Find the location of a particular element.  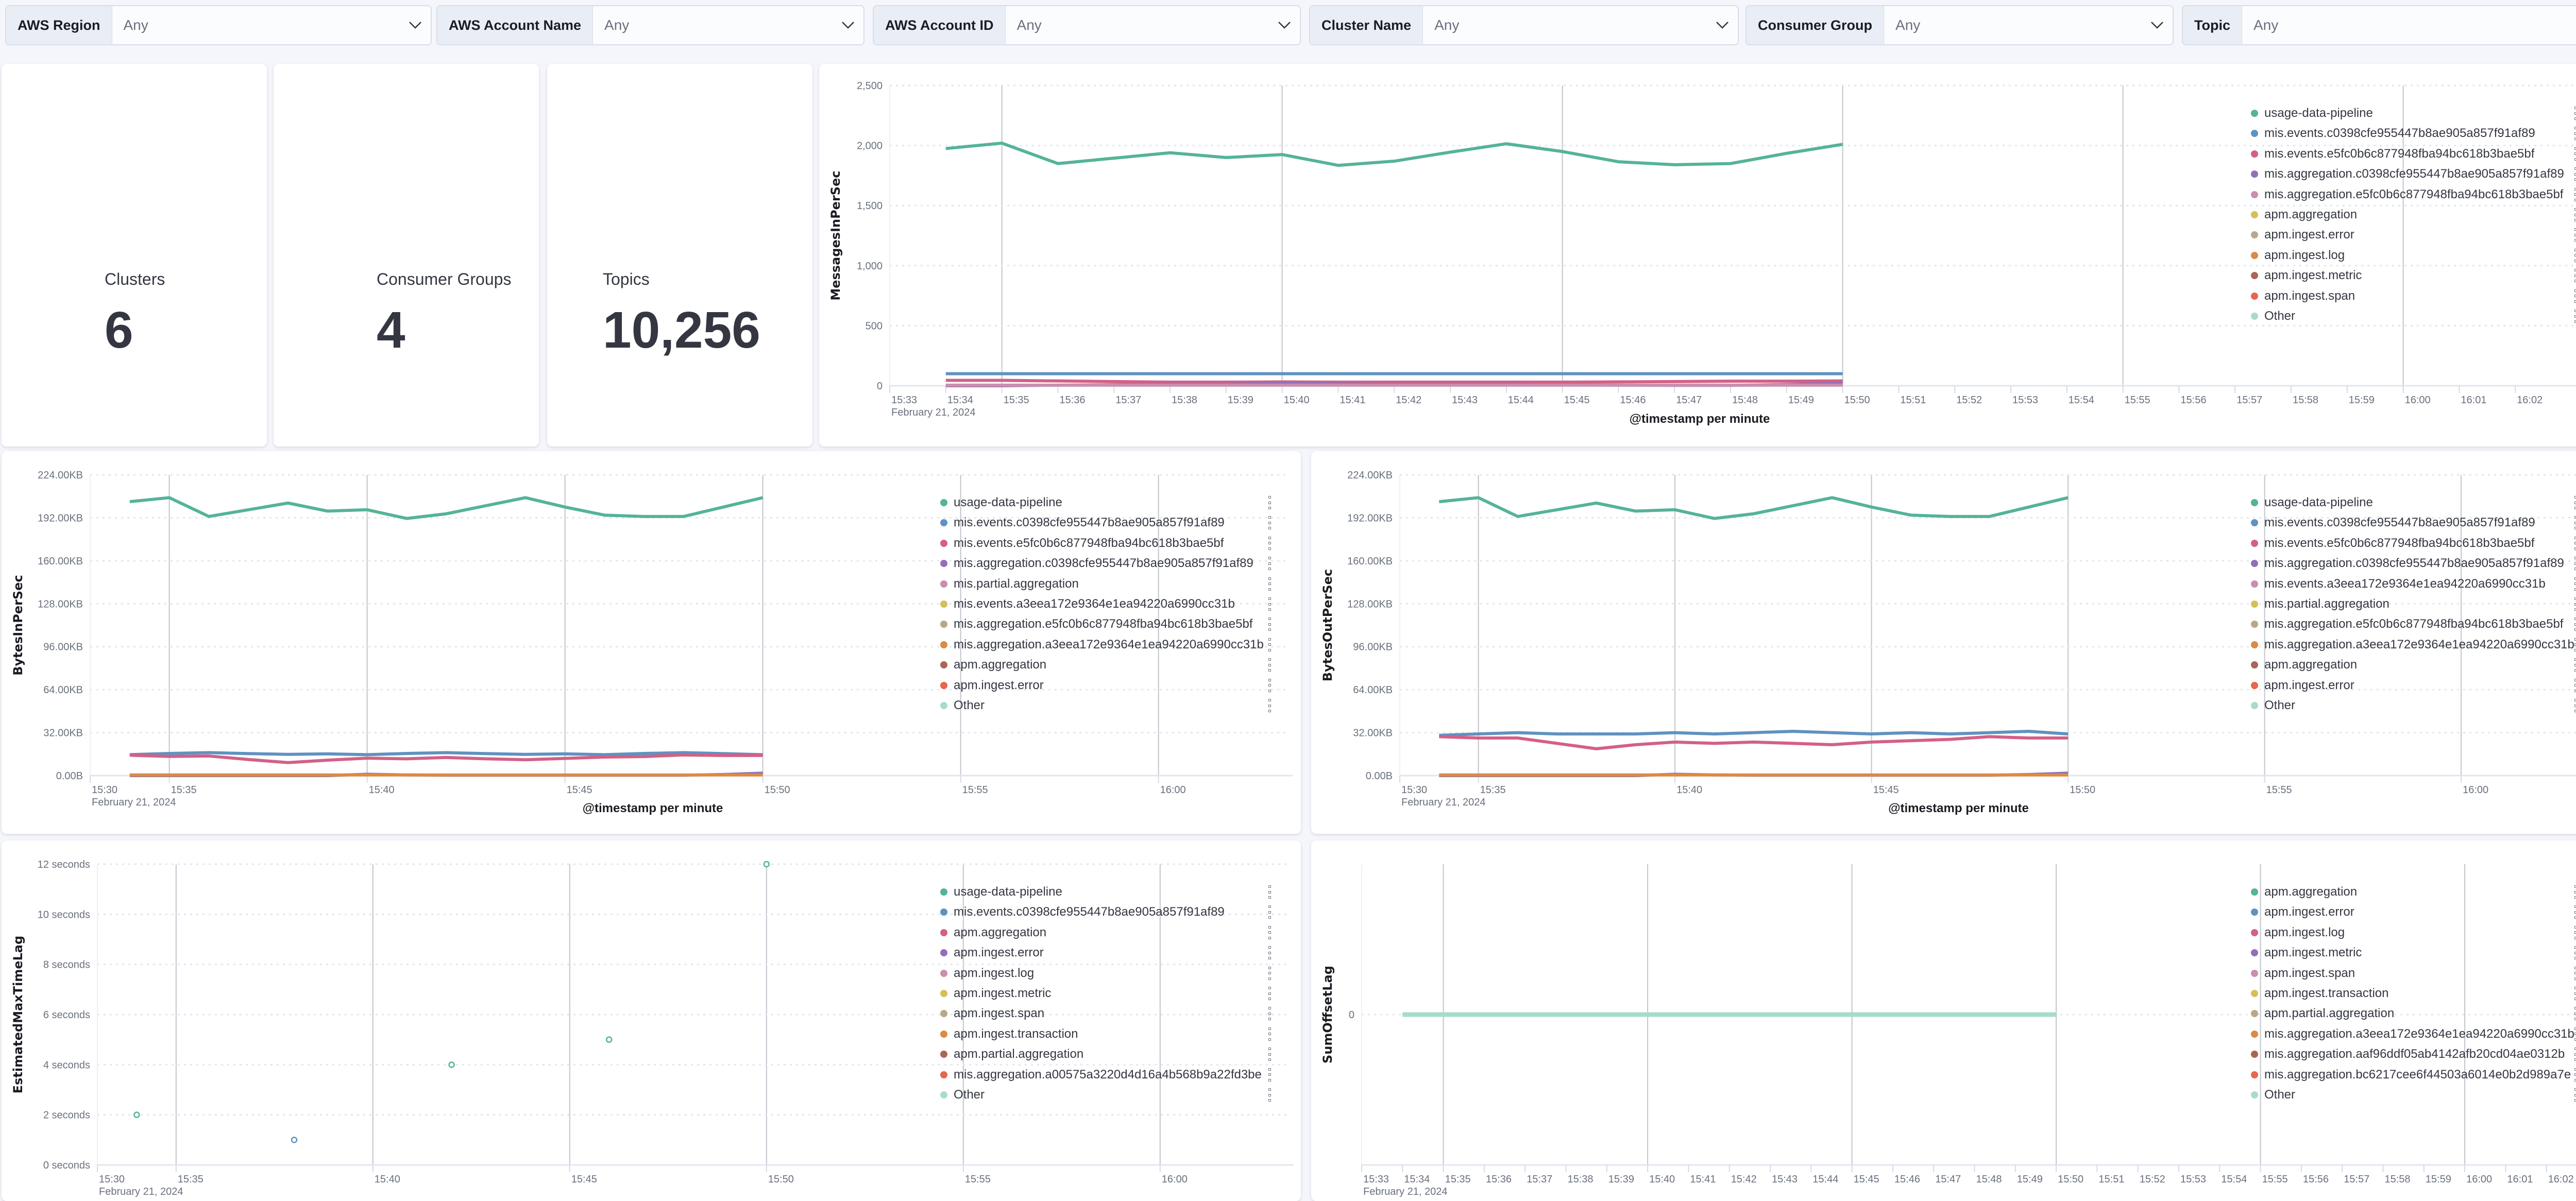

legend-item: apm.ingest.transaction is located at coordinates (1009, 1034).